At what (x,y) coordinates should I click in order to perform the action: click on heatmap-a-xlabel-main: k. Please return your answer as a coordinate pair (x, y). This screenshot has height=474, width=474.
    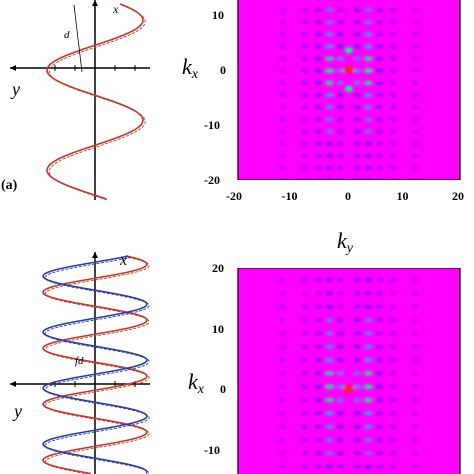
    Looking at the image, I should click on (342, 240).